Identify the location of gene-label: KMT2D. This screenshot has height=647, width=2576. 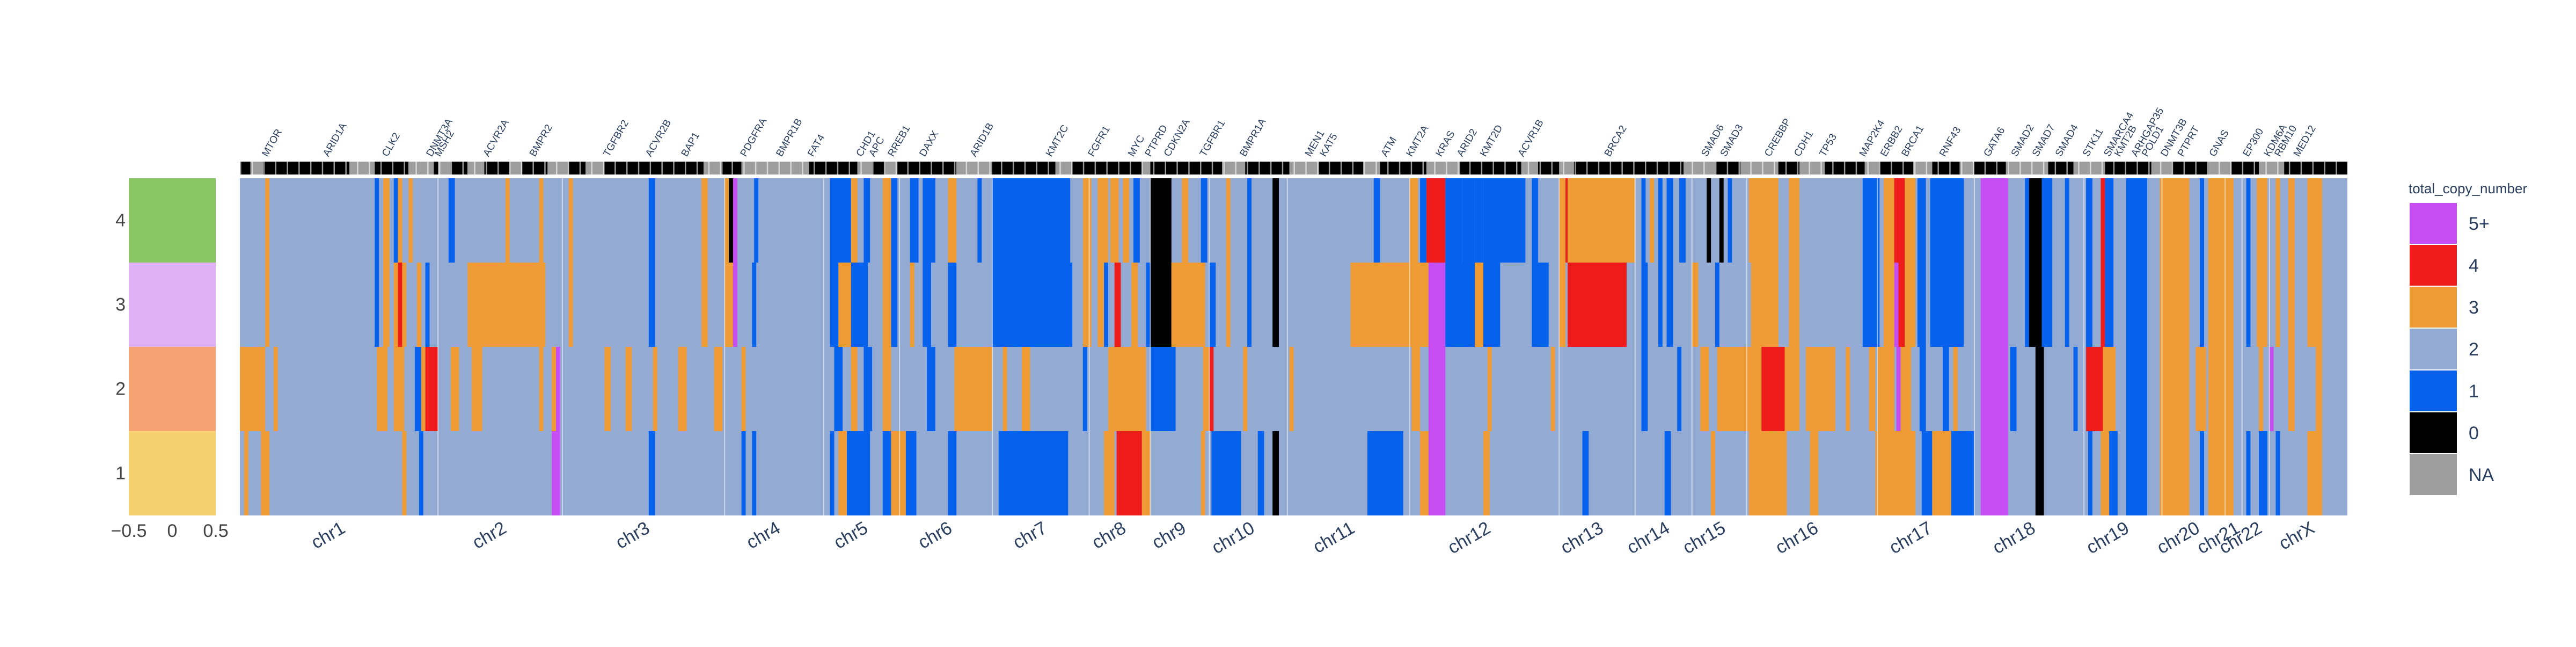
(1491, 140).